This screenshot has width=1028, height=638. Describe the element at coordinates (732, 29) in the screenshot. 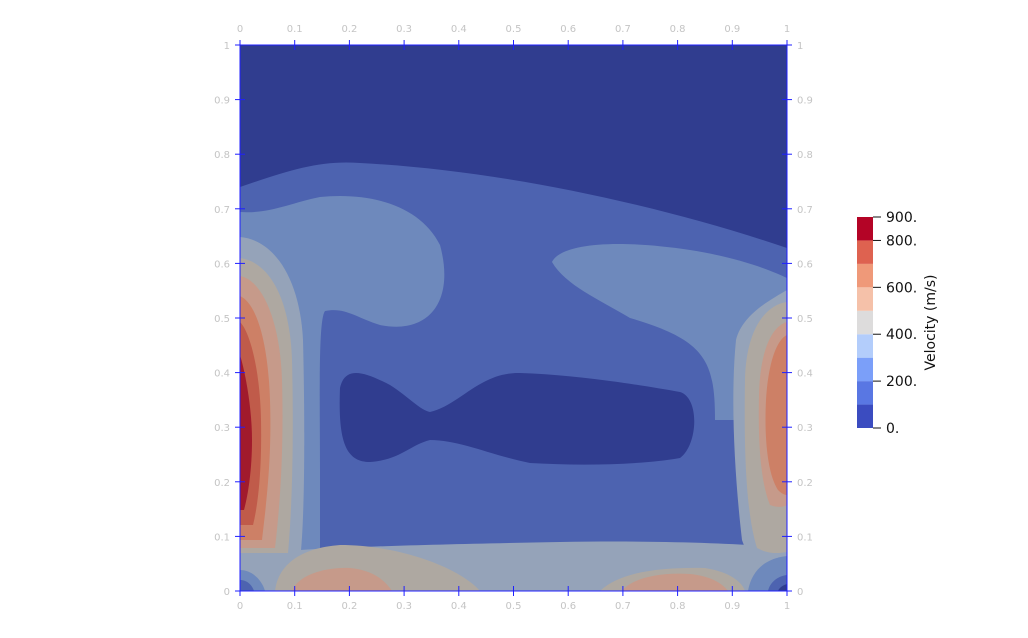

I see `x-tick-label-top: 0.9` at that location.